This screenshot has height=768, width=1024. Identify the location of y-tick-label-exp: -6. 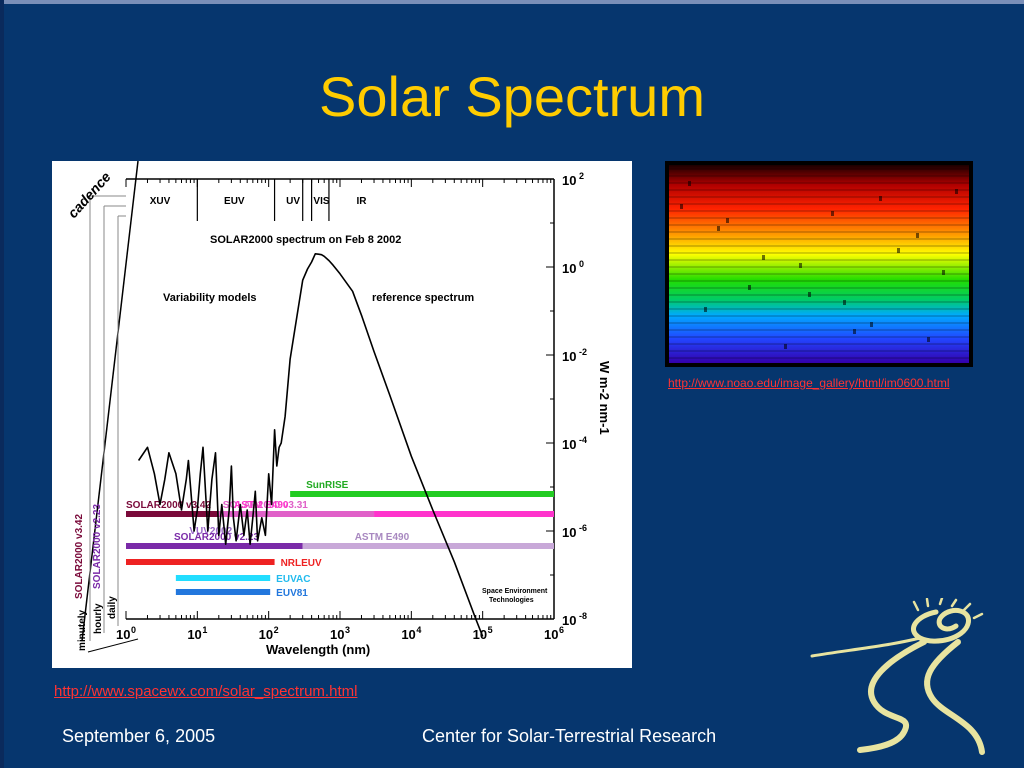
(583, 528).